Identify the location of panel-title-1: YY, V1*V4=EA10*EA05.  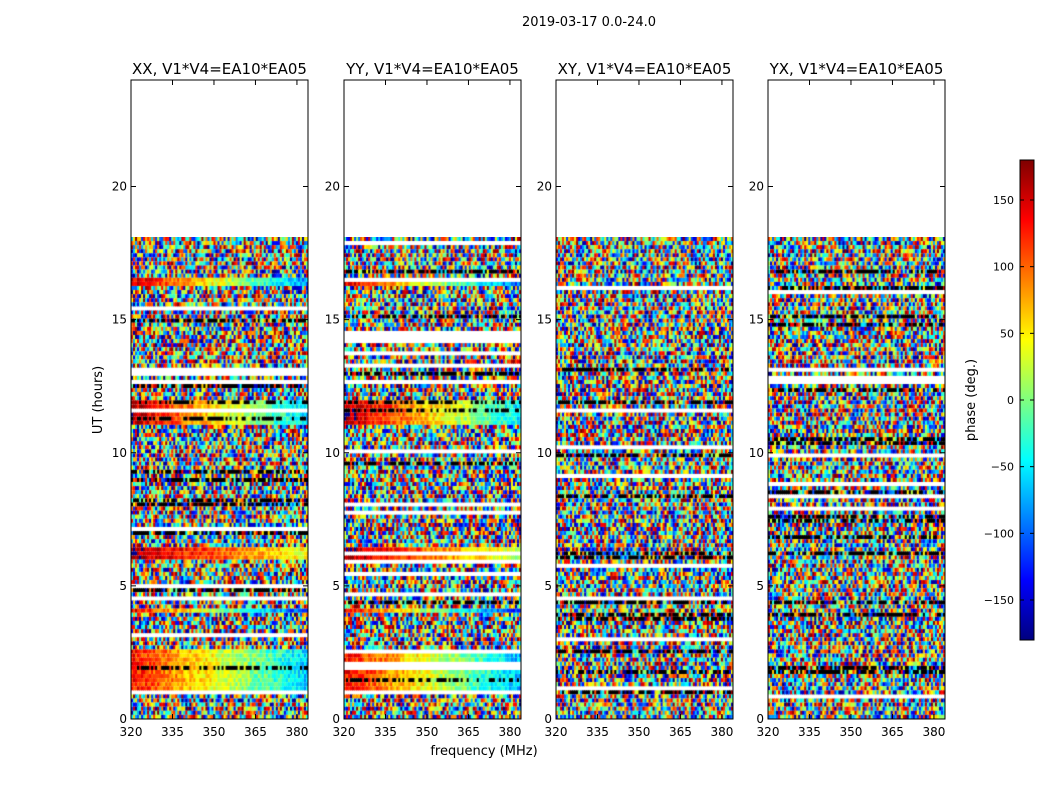
(432, 69).